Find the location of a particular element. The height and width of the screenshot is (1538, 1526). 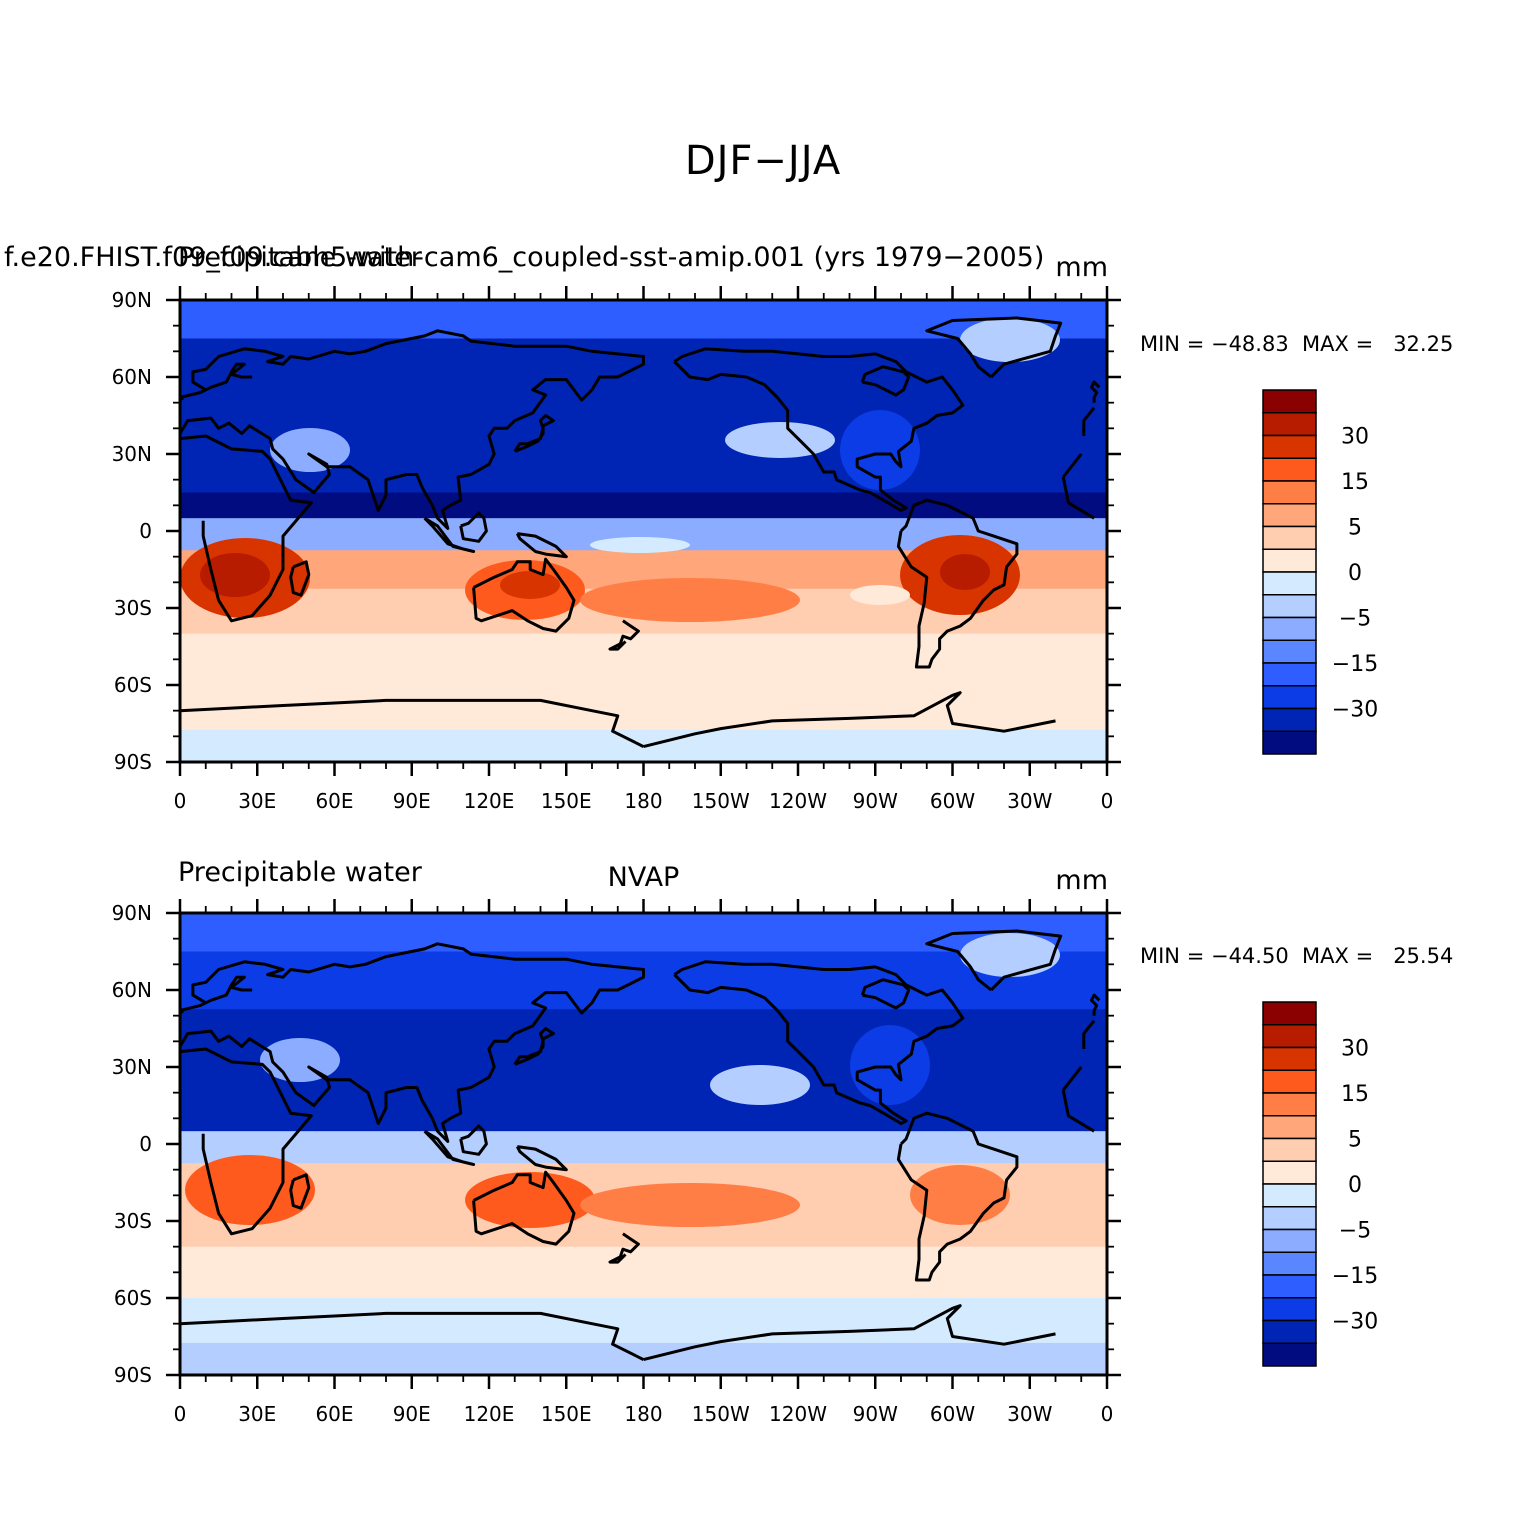

panel2-min-max: MIN = −44.50 MAX = 25.54 is located at coordinates (1297, 956).